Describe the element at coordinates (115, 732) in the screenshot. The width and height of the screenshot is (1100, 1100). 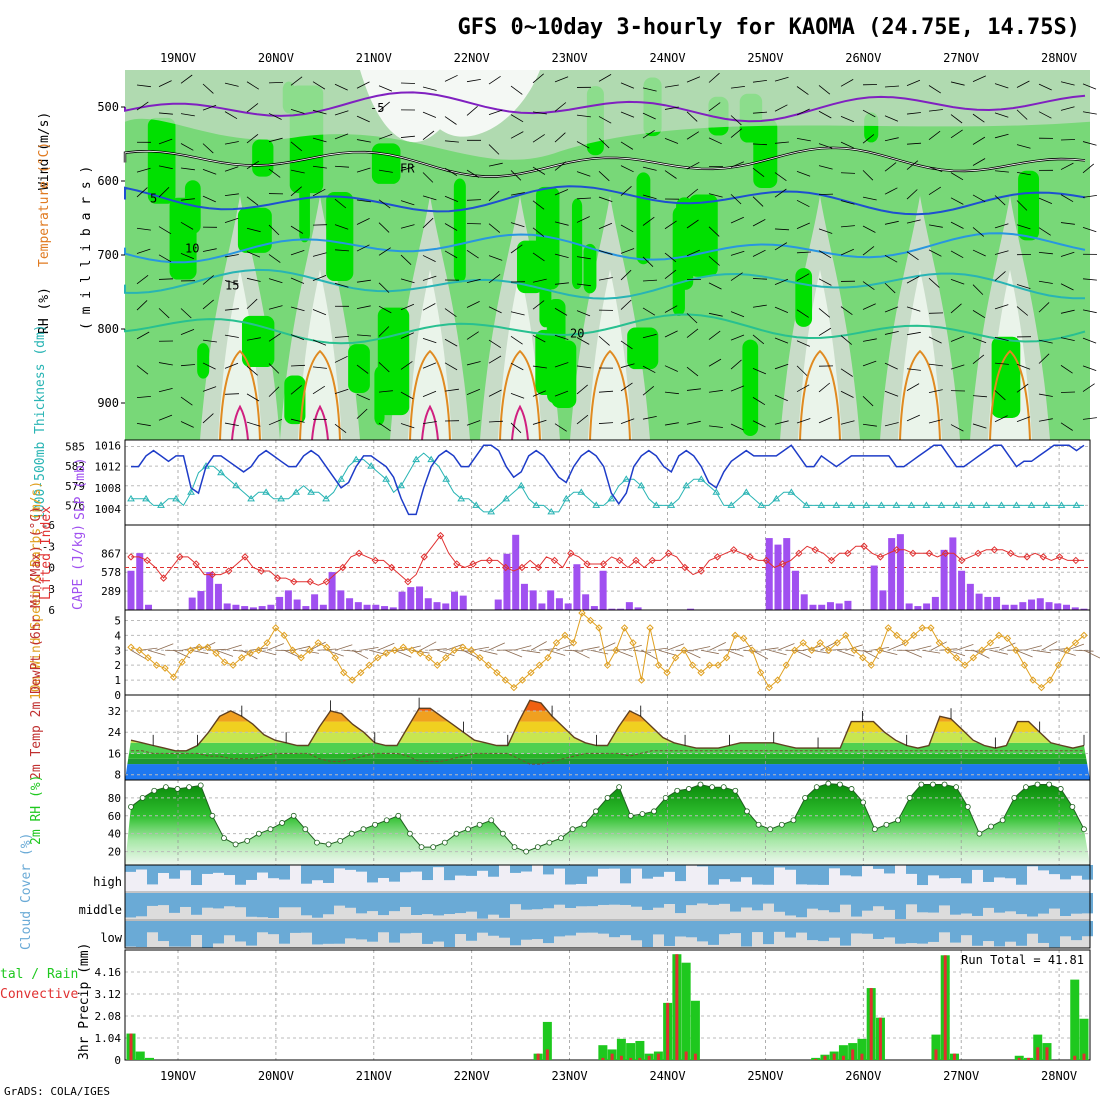
I see `temp-tick-label: 24` at that location.